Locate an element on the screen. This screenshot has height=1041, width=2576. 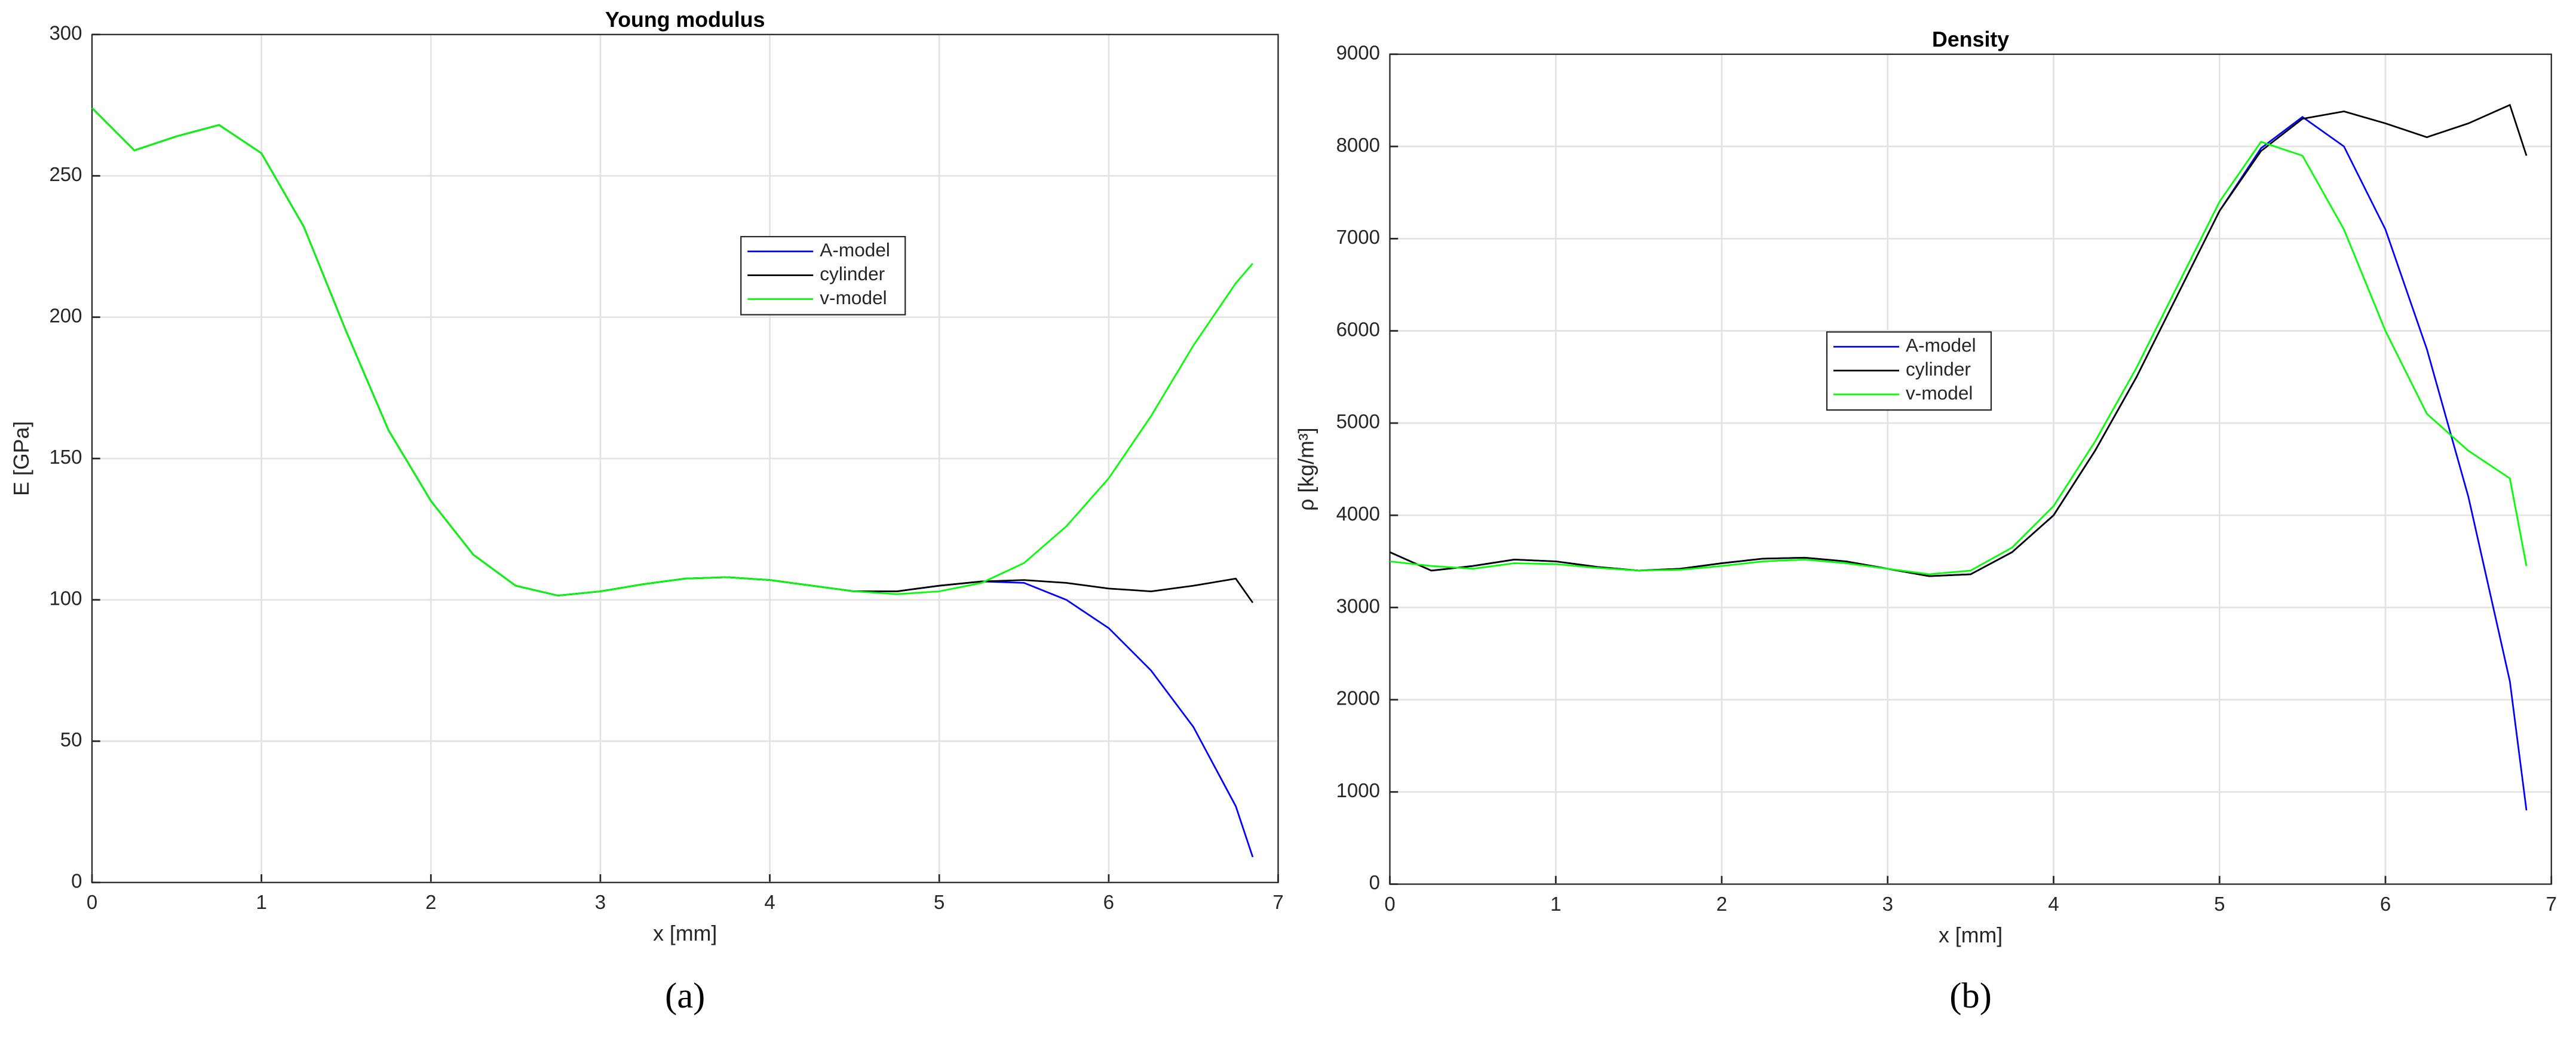
caption: (a) is located at coordinates (685, 996).